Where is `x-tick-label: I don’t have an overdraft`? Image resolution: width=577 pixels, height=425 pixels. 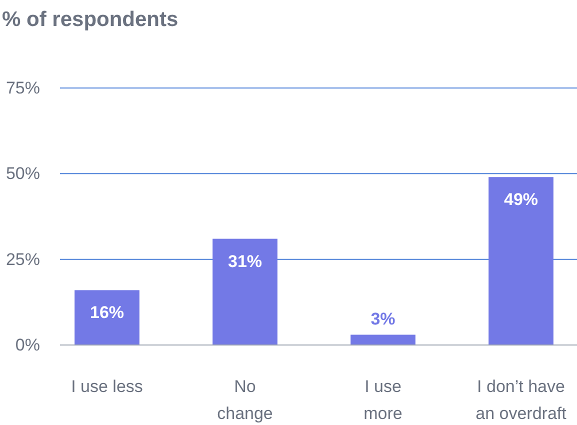
x-tick-label: I don’t have an overdraft is located at coordinates (521, 400).